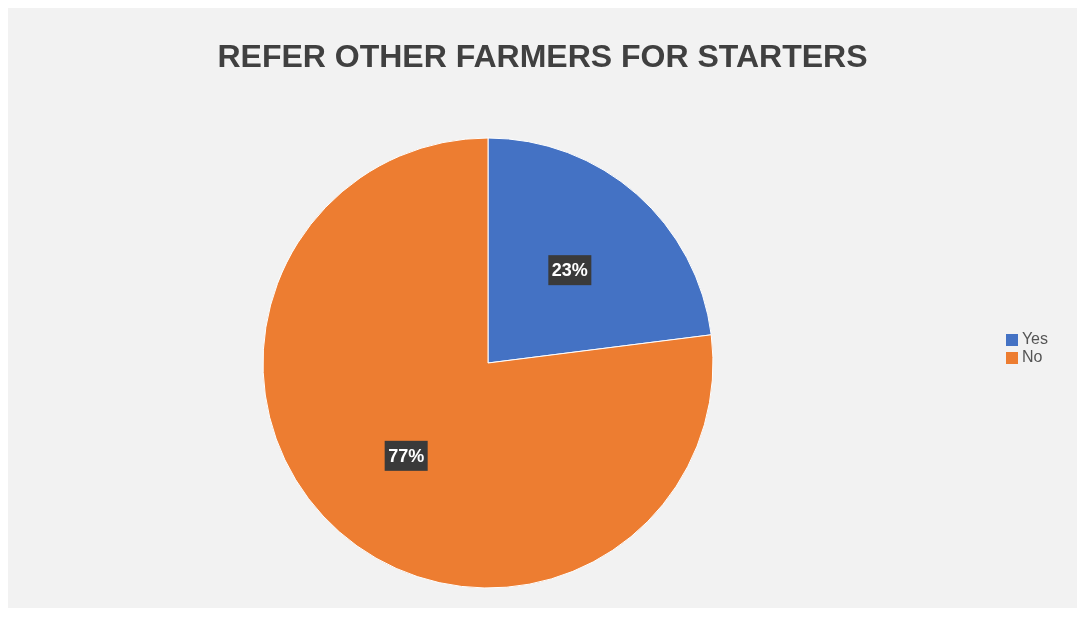  I want to click on chart-title: REFER OTHER FARMERS FOR STARTERS, so click(542, 56).